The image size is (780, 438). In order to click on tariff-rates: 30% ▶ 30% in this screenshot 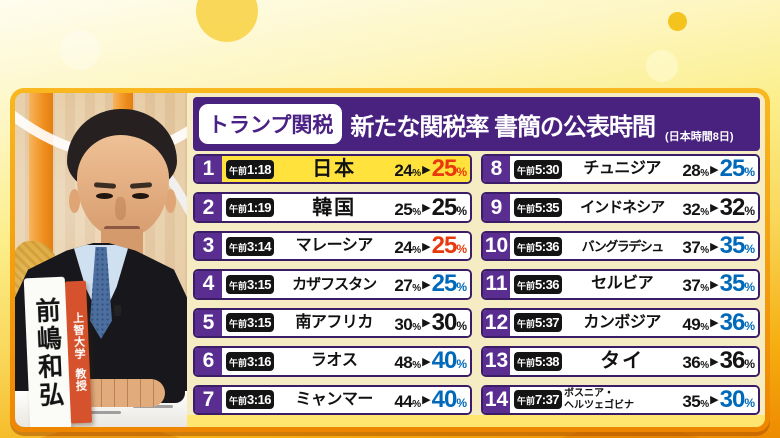, I will do `click(430, 323)`.